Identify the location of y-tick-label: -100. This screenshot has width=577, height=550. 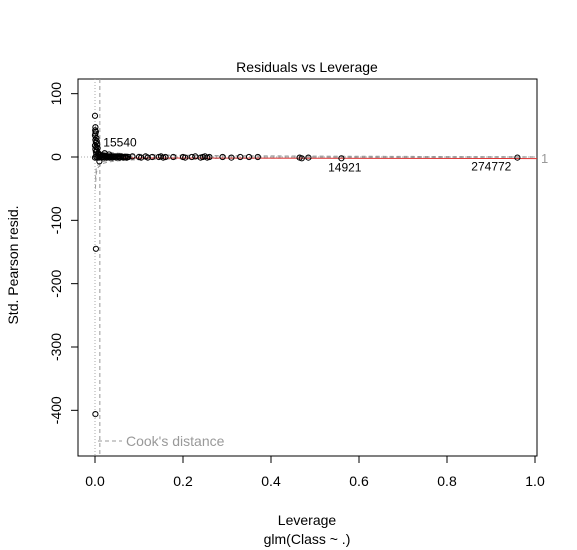
(56, 220).